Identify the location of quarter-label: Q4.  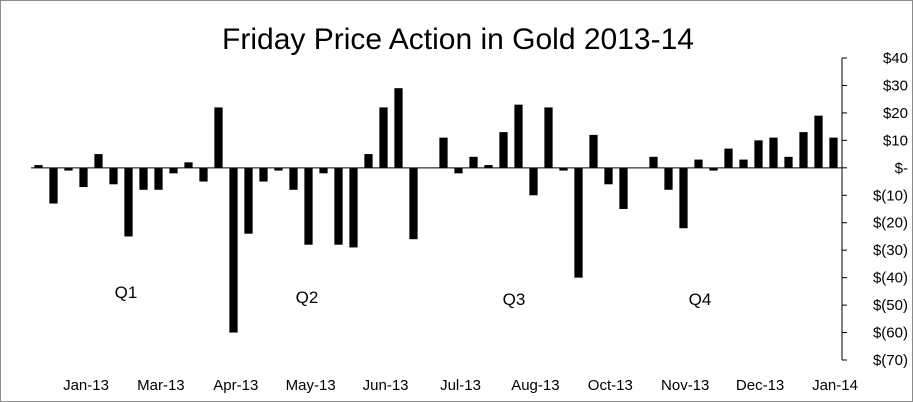
(700, 299).